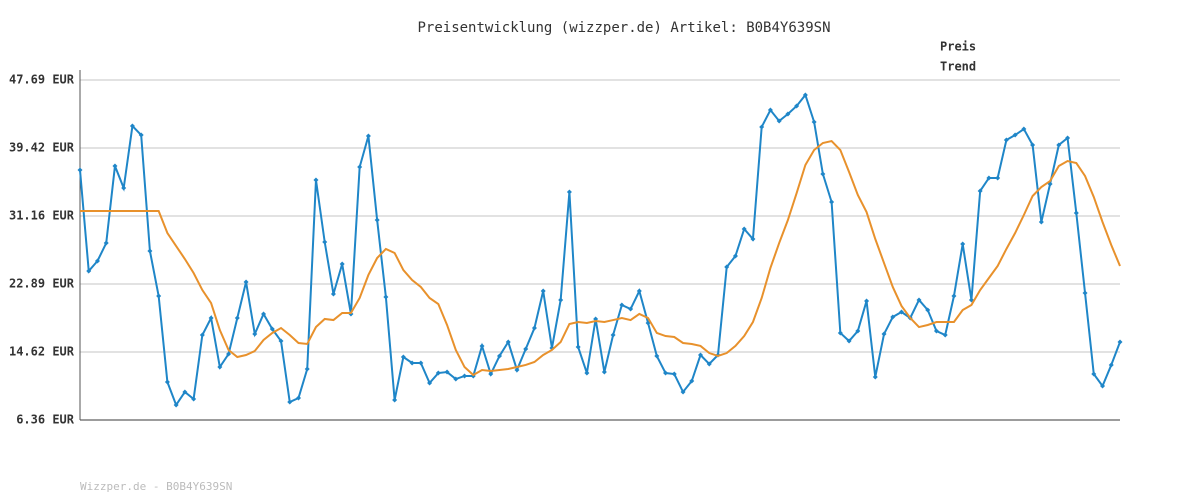 This screenshot has height=500, width=1200. I want to click on y-tick-label: 39.42 EUR, so click(42, 148).